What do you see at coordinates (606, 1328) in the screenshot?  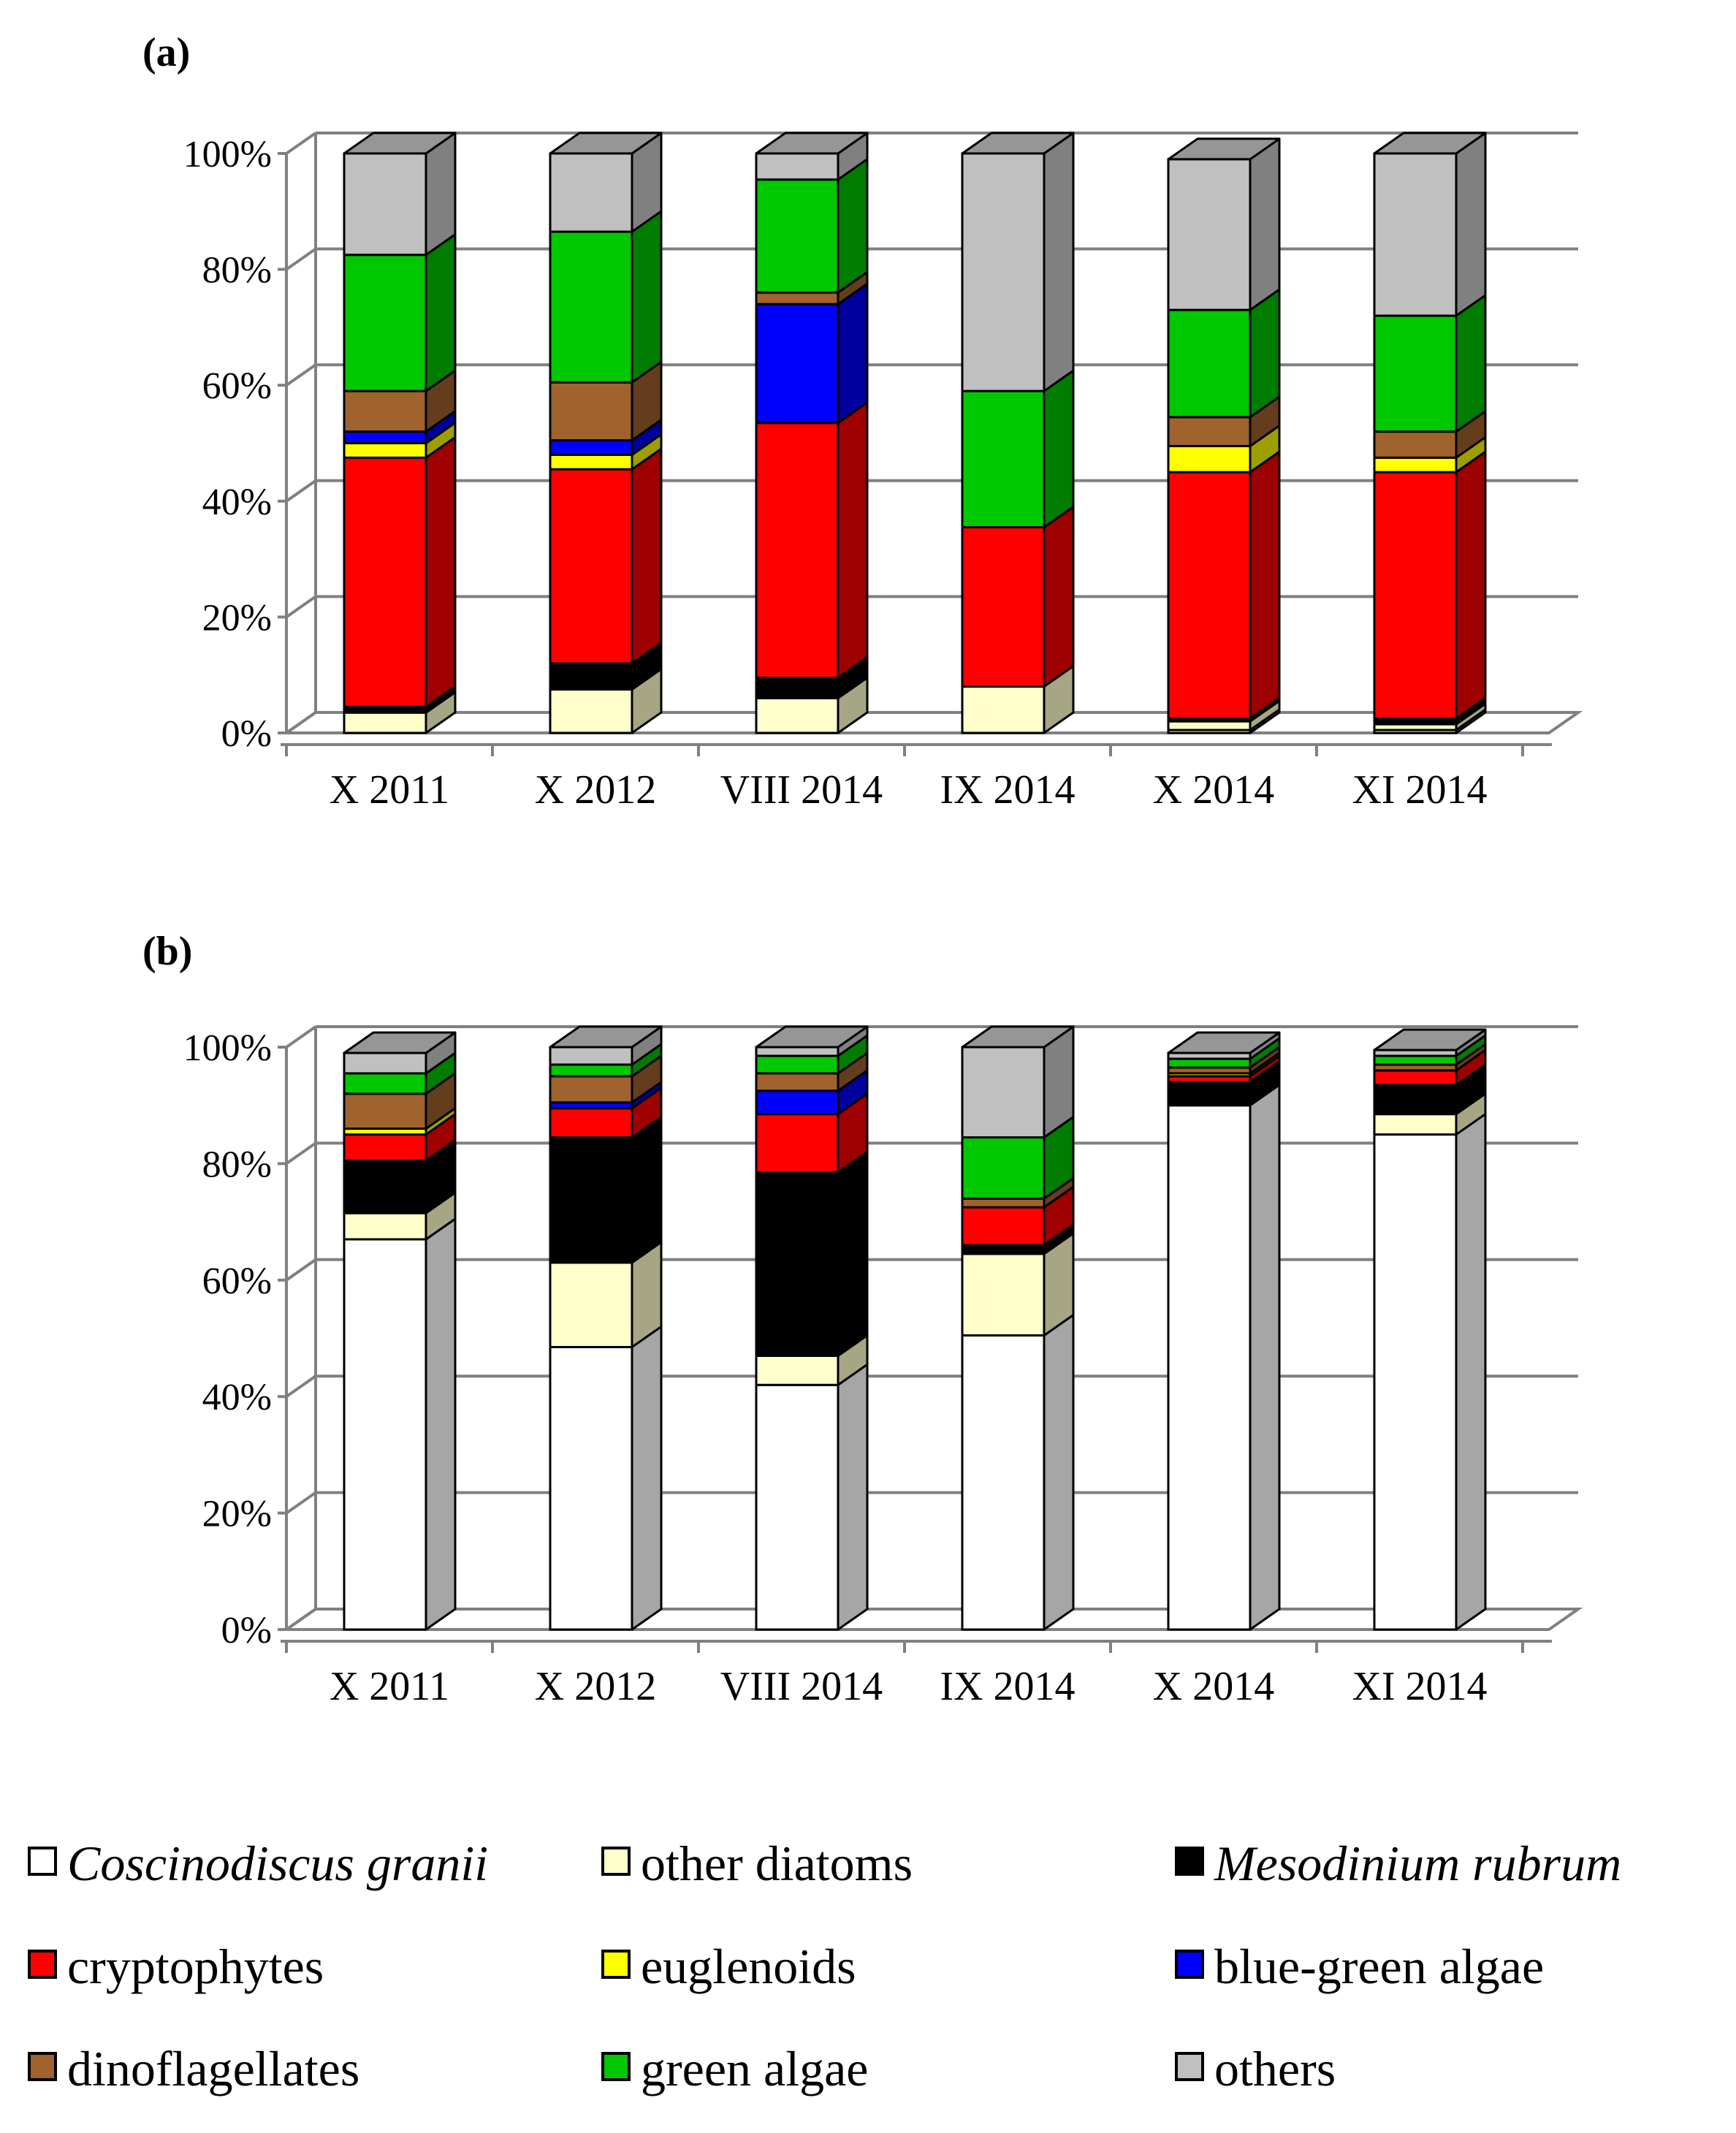 I see `bar-stack-x-2012` at bounding box center [606, 1328].